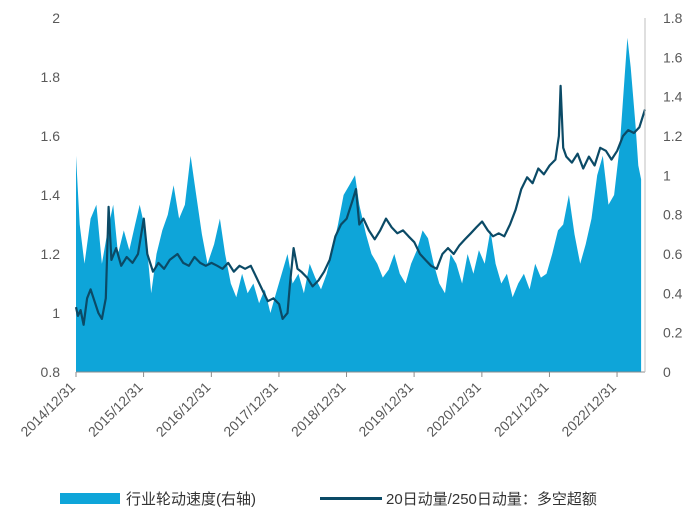 The image size is (696, 516). What do you see at coordinates (673, 195) in the screenshot?
I see `right-axis-ticks: 0 0.2 0.4 0.6 0.8 1 1.2 1.4 1.6 1.8` at bounding box center [673, 195].